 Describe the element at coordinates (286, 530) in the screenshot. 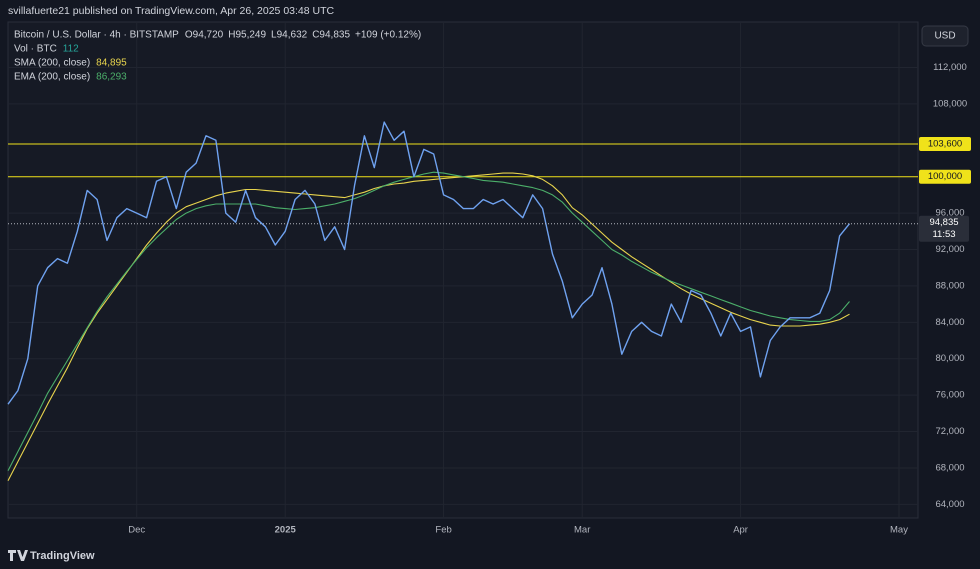

I see `x-tick-label: 2025` at that location.